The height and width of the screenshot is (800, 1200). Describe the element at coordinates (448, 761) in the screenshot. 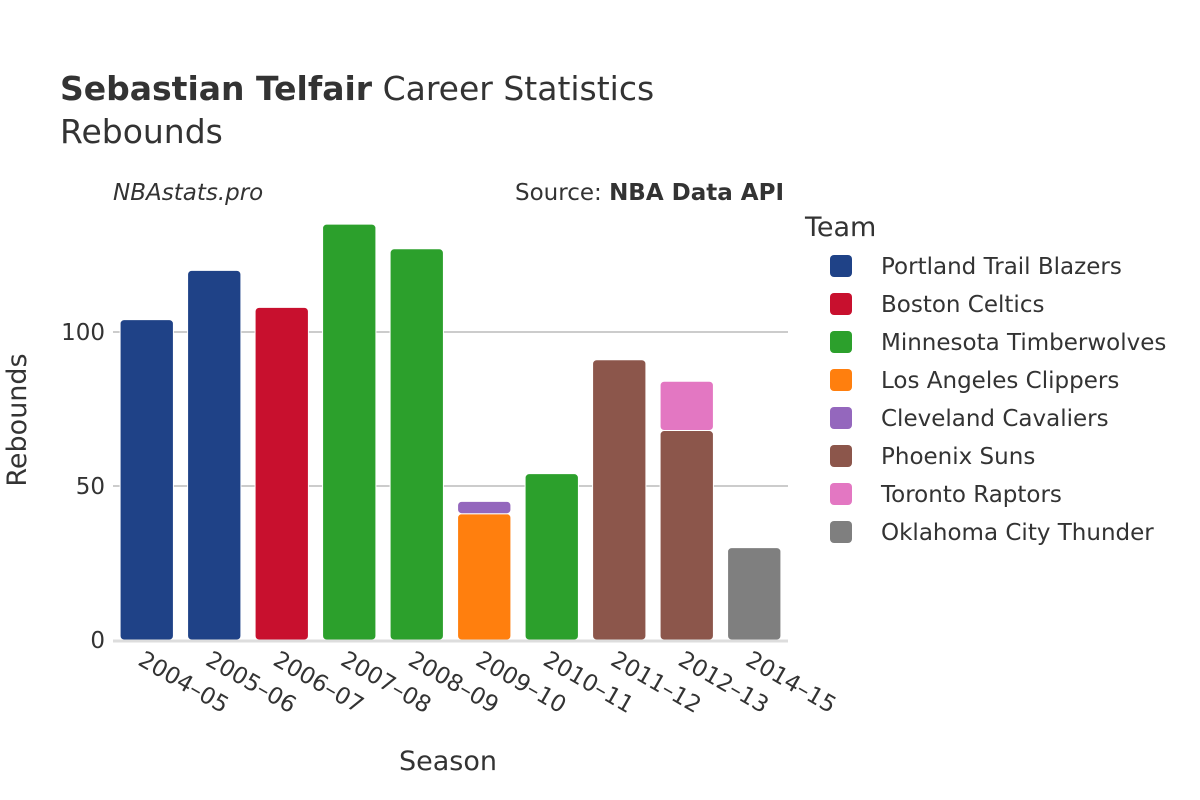

I see `x-axis-title: Season` at that location.